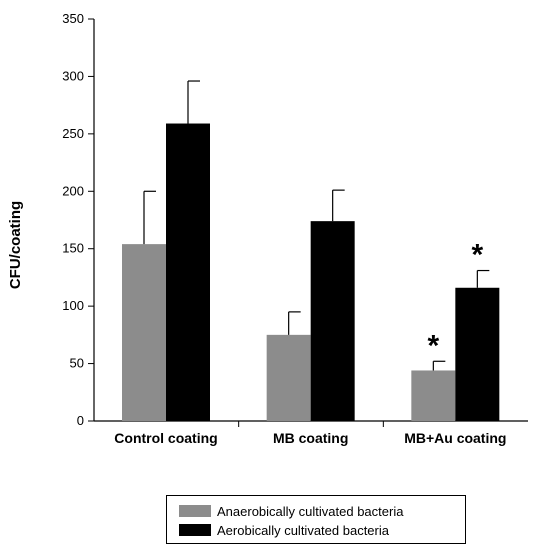 The width and height of the screenshot is (538, 552). Describe the element at coordinates (73, 133) in the screenshot. I see `y-tick-label: 250` at that location.